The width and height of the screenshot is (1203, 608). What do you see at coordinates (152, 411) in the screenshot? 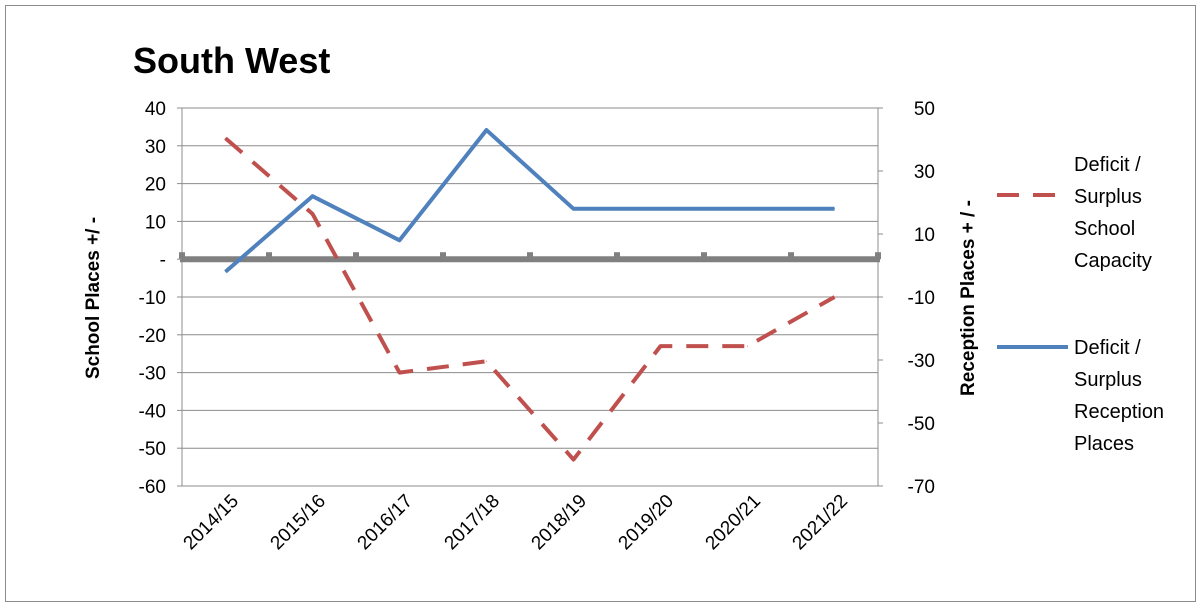
I see `left-tick-label: -40` at bounding box center [152, 411].